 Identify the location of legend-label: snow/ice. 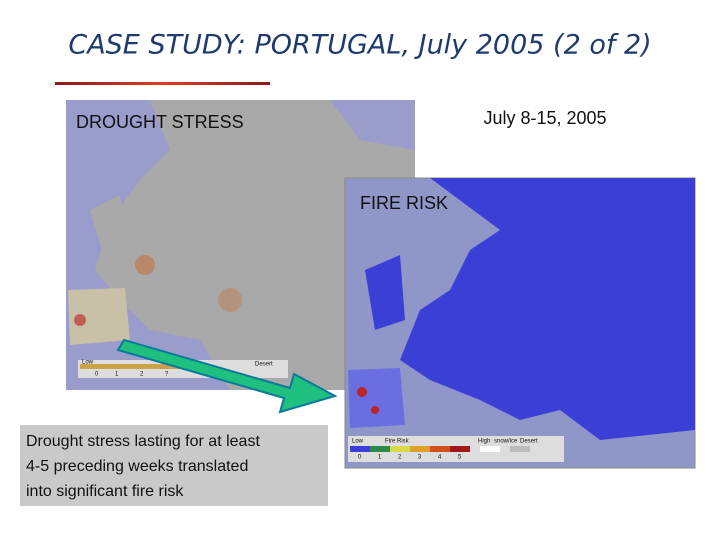
(506, 442).